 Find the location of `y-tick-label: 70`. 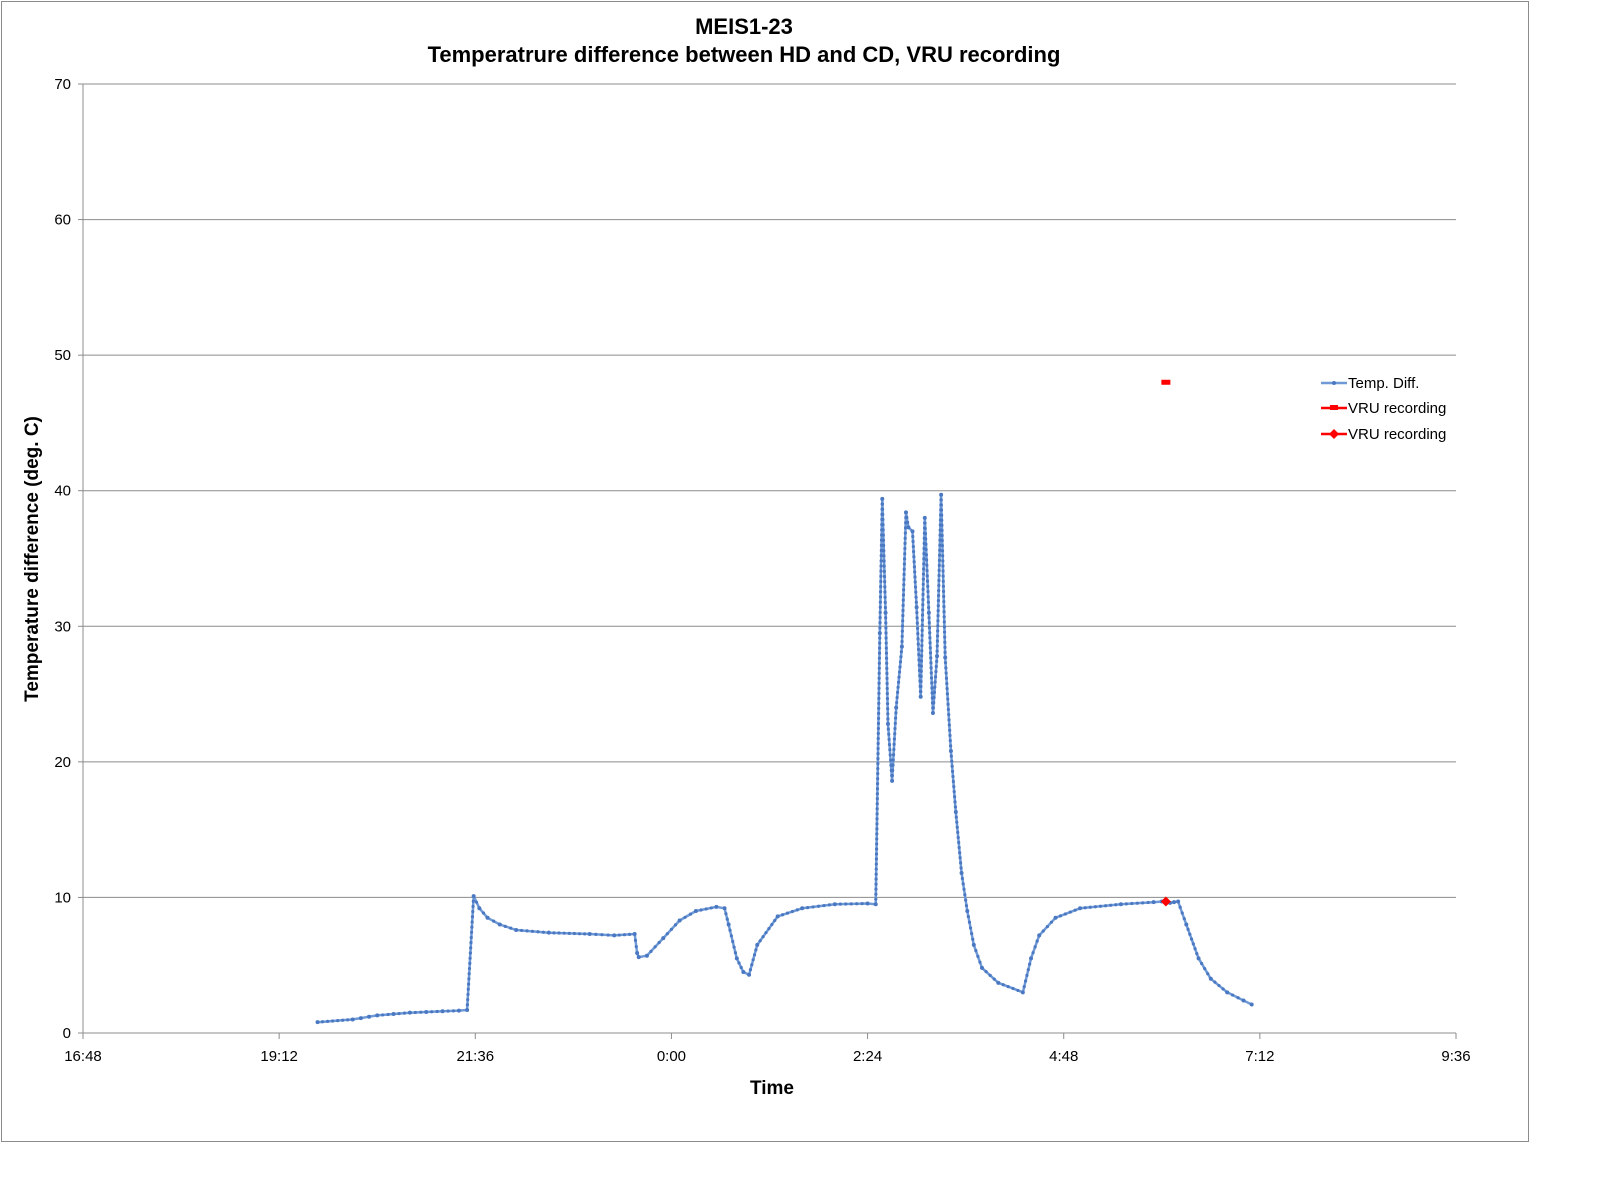

y-tick-label: 70 is located at coordinates (62, 84).